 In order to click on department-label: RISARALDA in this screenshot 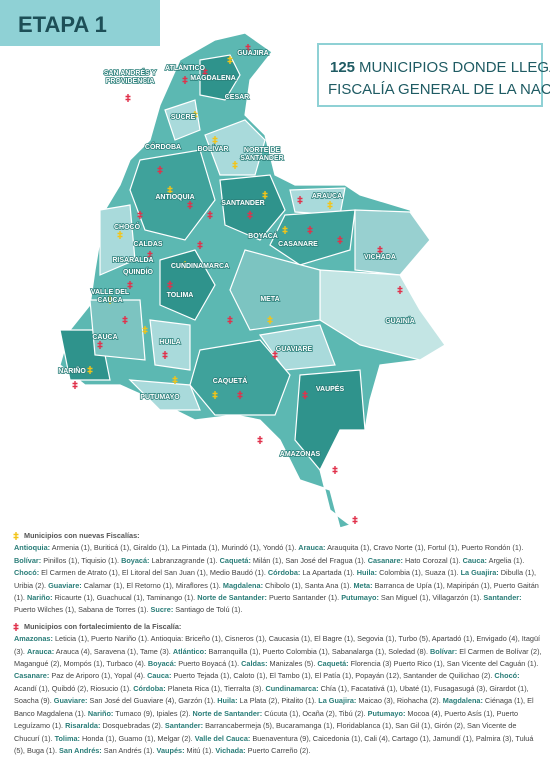, I will do `click(132, 260)`.